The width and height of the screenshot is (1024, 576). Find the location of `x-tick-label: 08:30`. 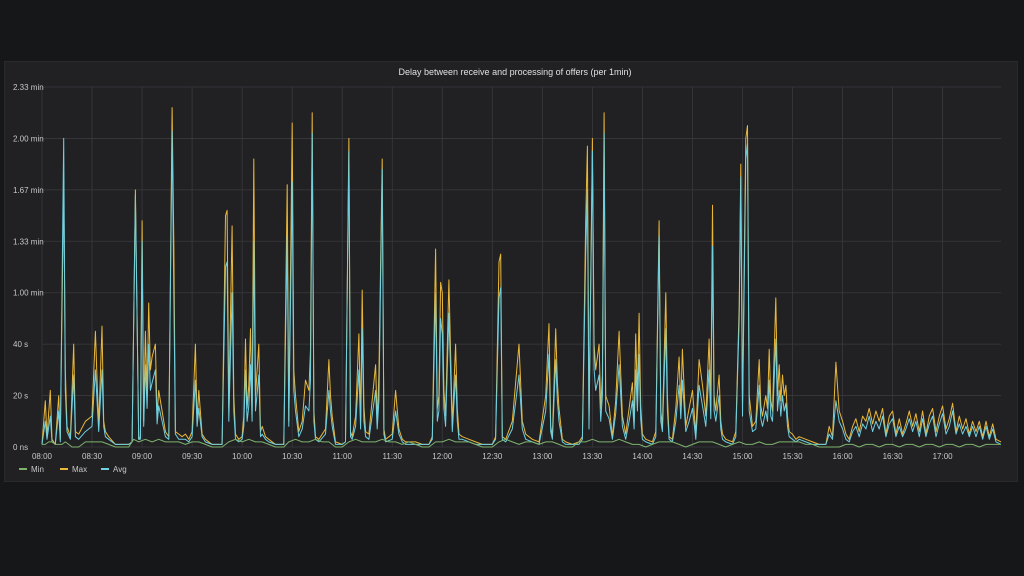

x-tick-label: 08:30 is located at coordinates (92, 456).